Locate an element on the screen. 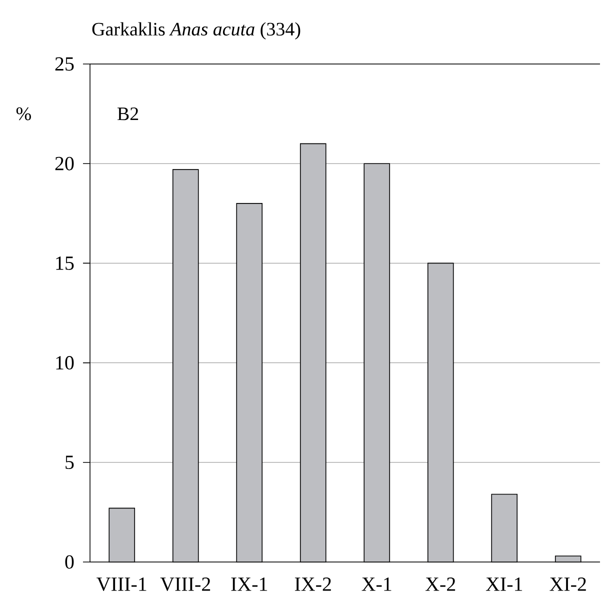  chart-title: Garkaklis Anas acuta (334) is located at coordinates (196, 31).